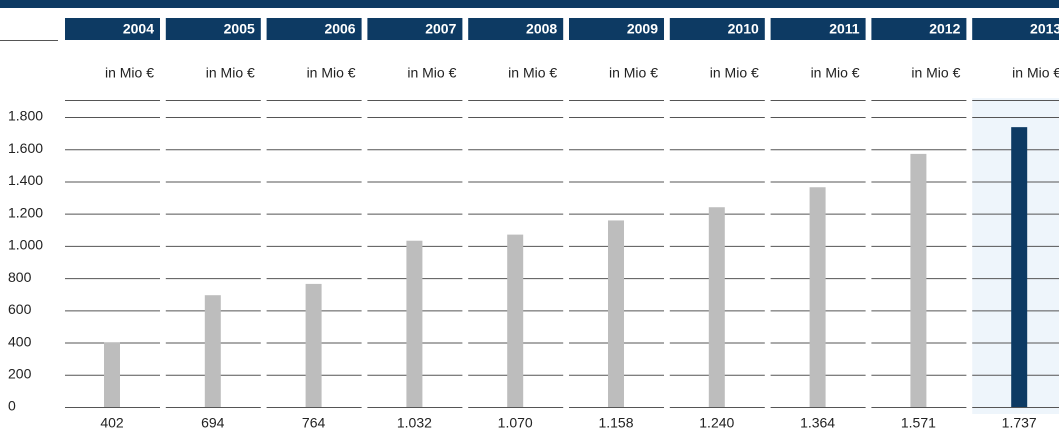 The image size is (1059, 436). Describe the element at coordinates (1044, 29) in the screenshot. I see `year-label: 2013` at that location.